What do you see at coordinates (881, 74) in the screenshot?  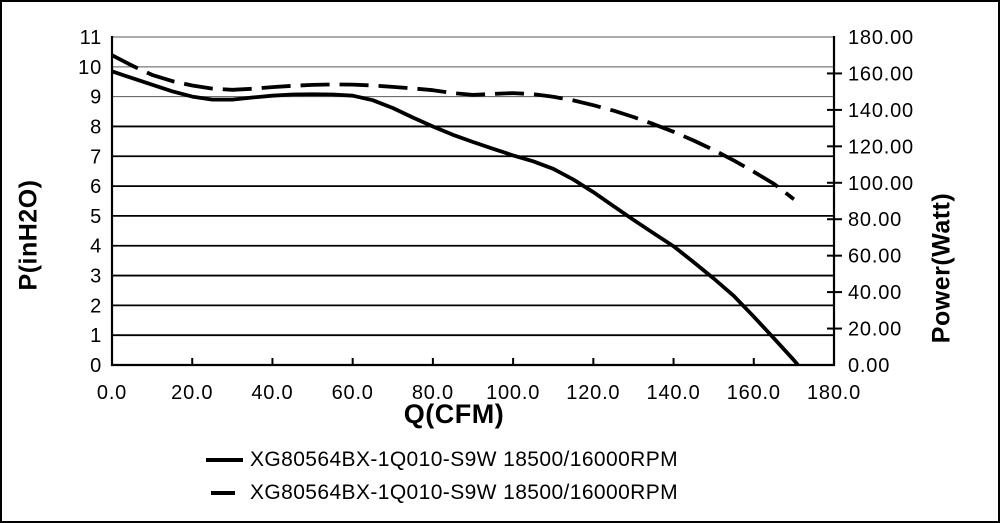 I see `y-right-tick-label: 160.00` at bounding box center [881, 74].